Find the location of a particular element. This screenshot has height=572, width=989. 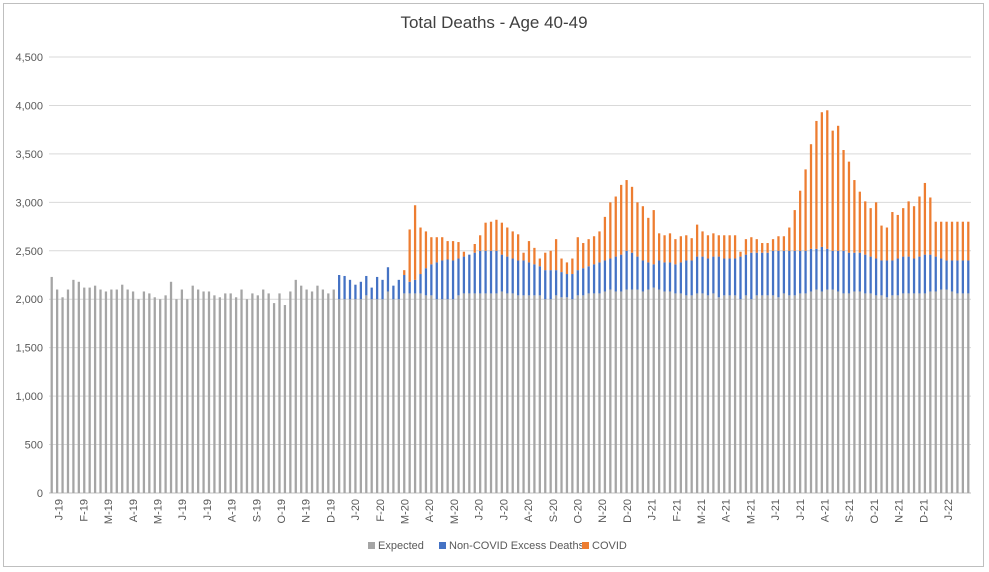

x-tick-label: N-19 is located at coordinates (307, 511).